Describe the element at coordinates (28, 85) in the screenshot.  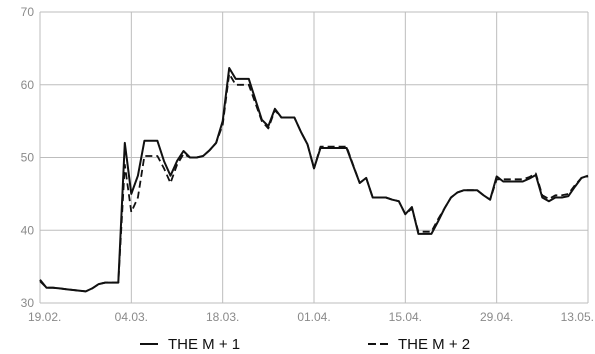
I see `y-tick-label-60: 60` at that location.